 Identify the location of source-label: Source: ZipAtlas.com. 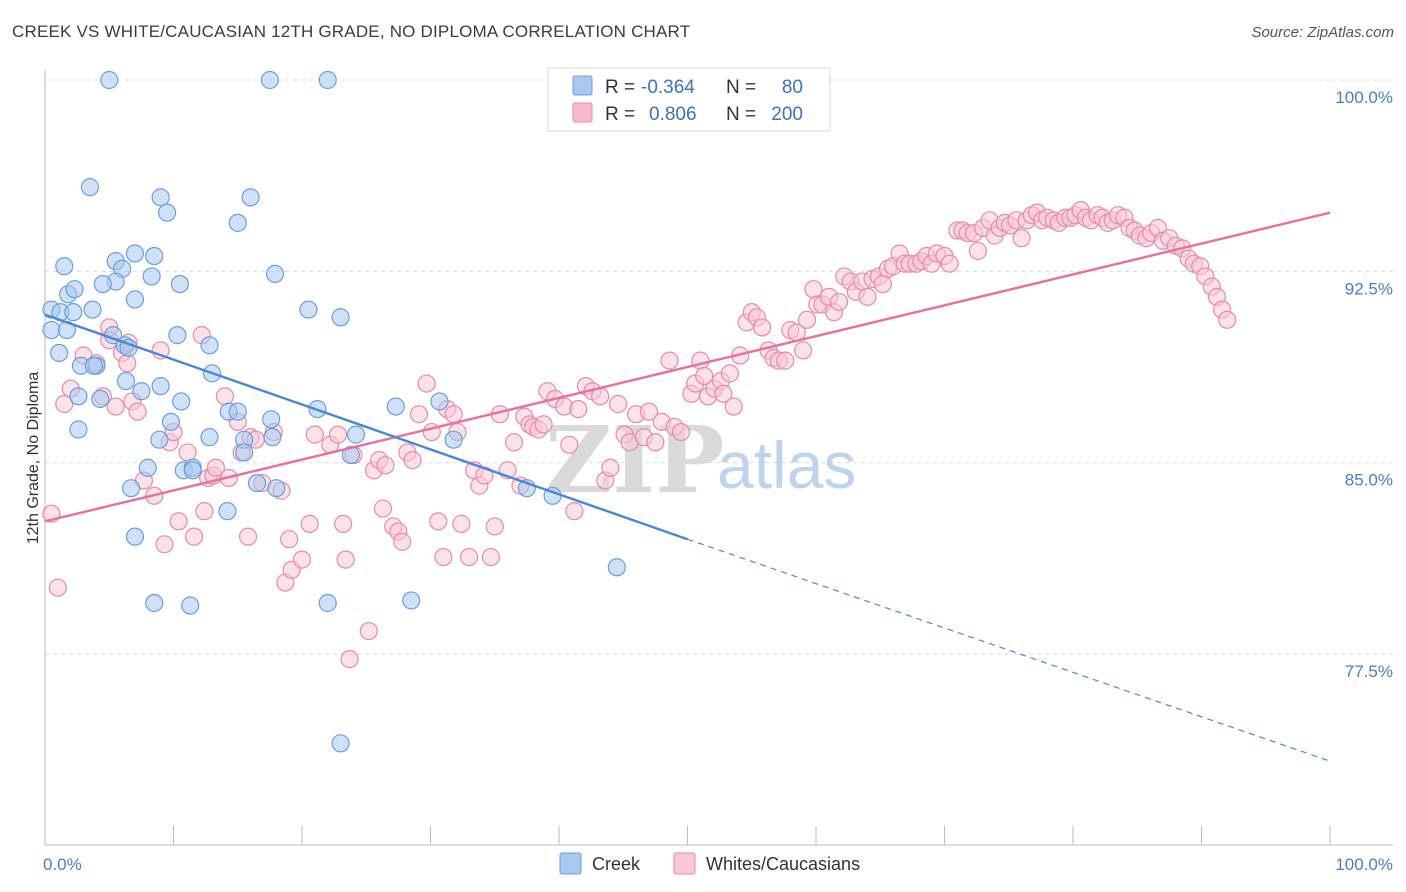
(1322, 32).